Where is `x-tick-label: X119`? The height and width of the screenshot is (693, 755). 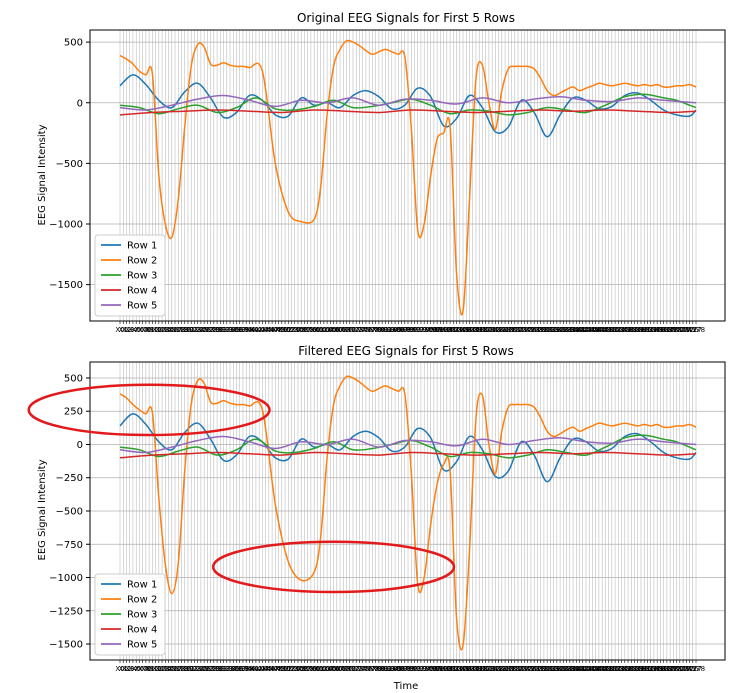
x-tick-label: X119 is located at coordinates (505, 669).